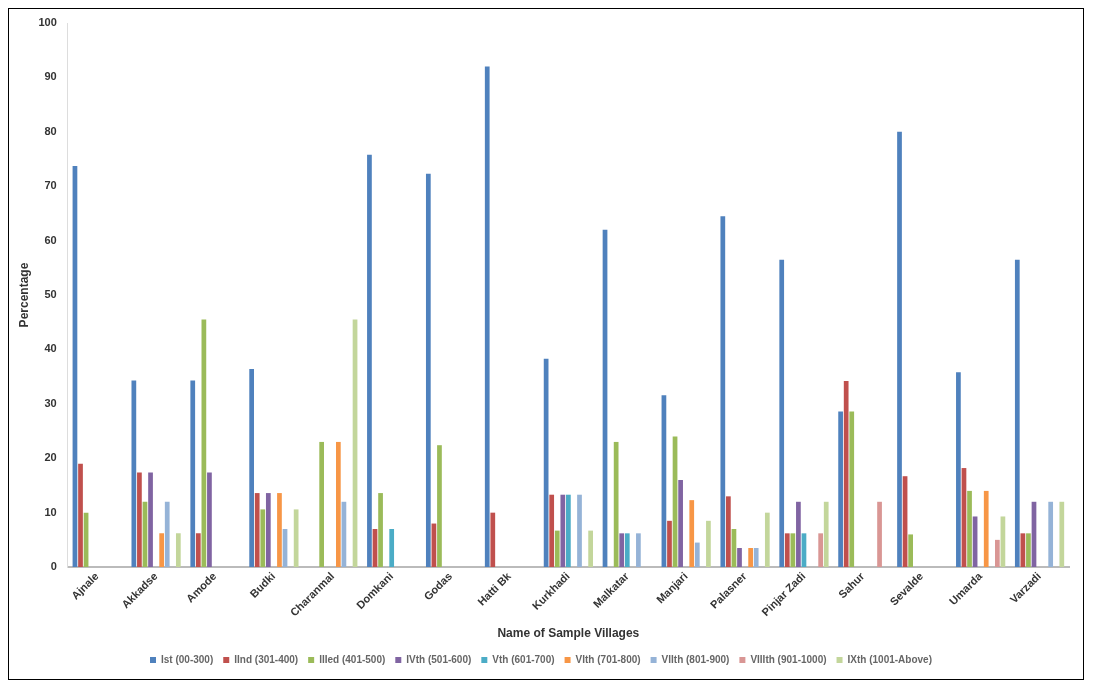 The image size is (1096, 694). Describe the element at coordinates (50, 239) in the screenshot. I see `y-tick-label: 60` at that location.